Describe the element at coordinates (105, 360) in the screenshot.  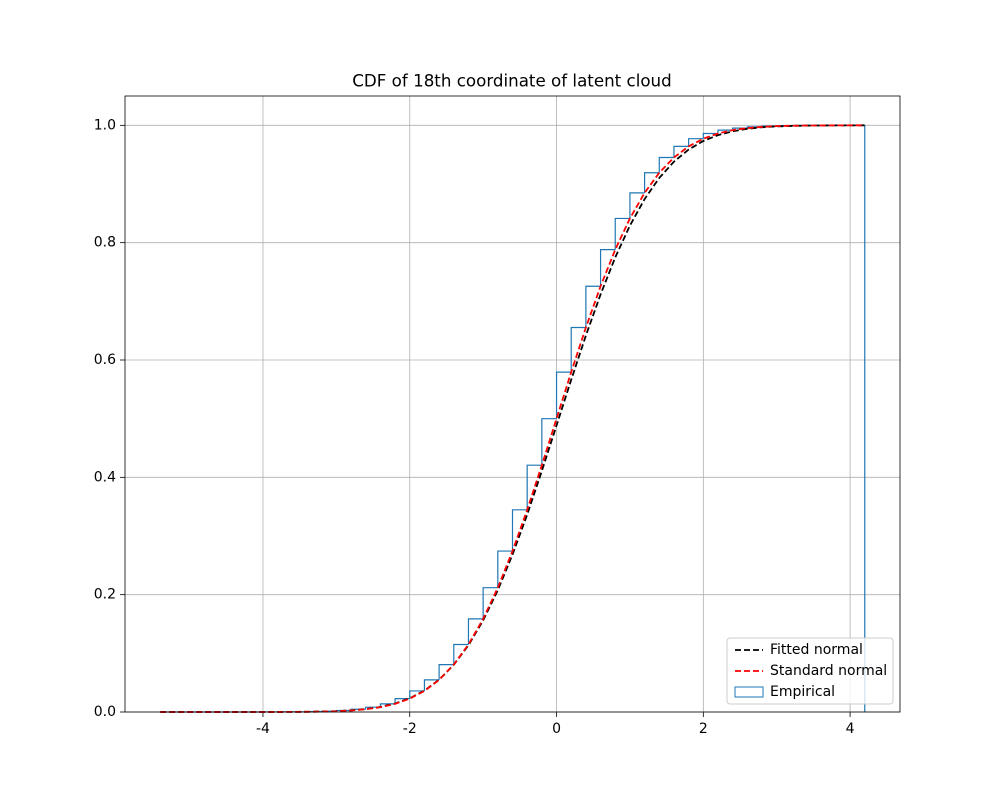
I see `y-tick-label: 0.6` at that location.